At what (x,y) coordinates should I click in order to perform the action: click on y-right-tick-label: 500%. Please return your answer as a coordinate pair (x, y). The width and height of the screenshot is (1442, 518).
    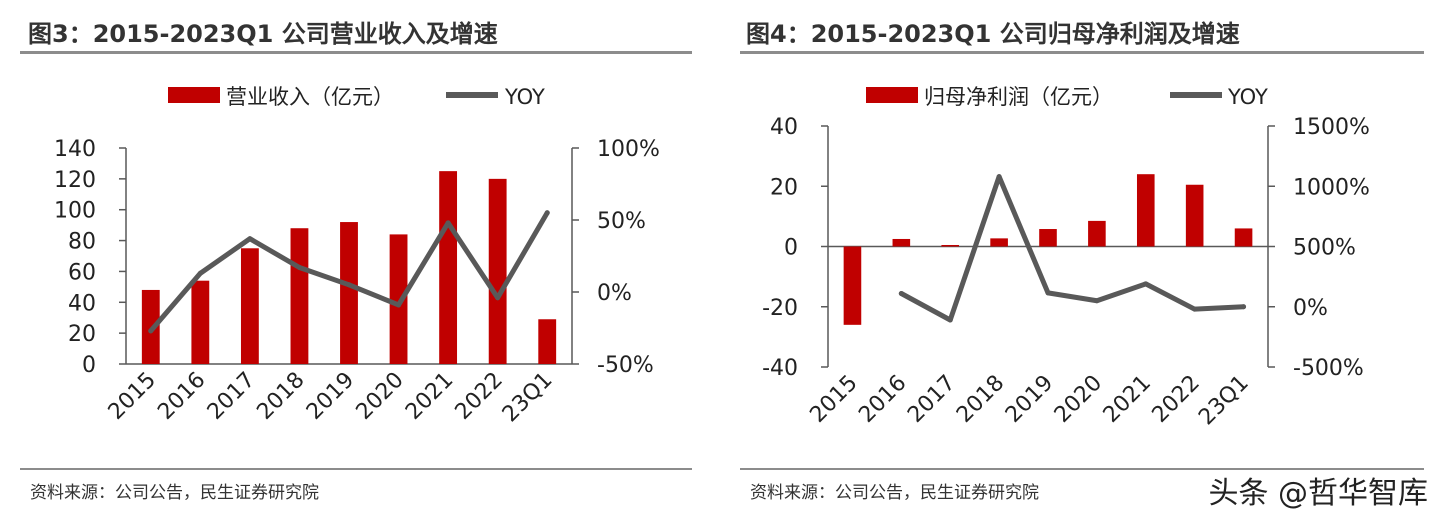
    Looking at the image, I should click on (1324, 248).